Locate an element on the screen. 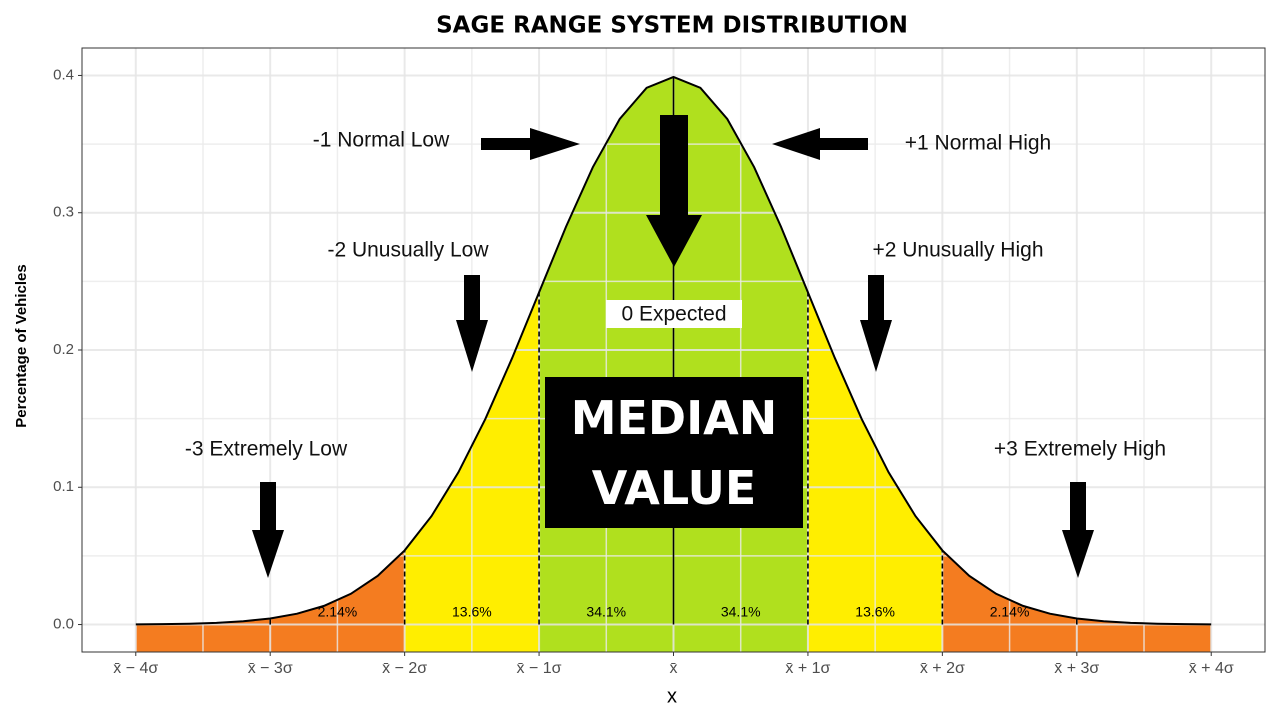 Image resolution: width=1280 pixels, height=720 pixels. median-box: MEDIAN VALUE is located at coordinates (674, 452).